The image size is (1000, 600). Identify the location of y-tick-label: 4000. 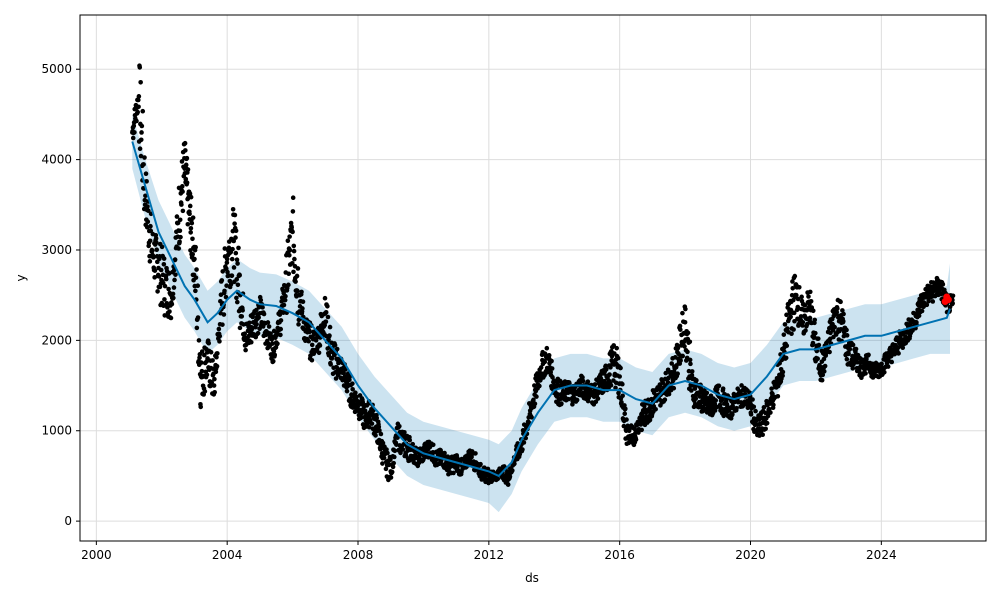
(56, 160).